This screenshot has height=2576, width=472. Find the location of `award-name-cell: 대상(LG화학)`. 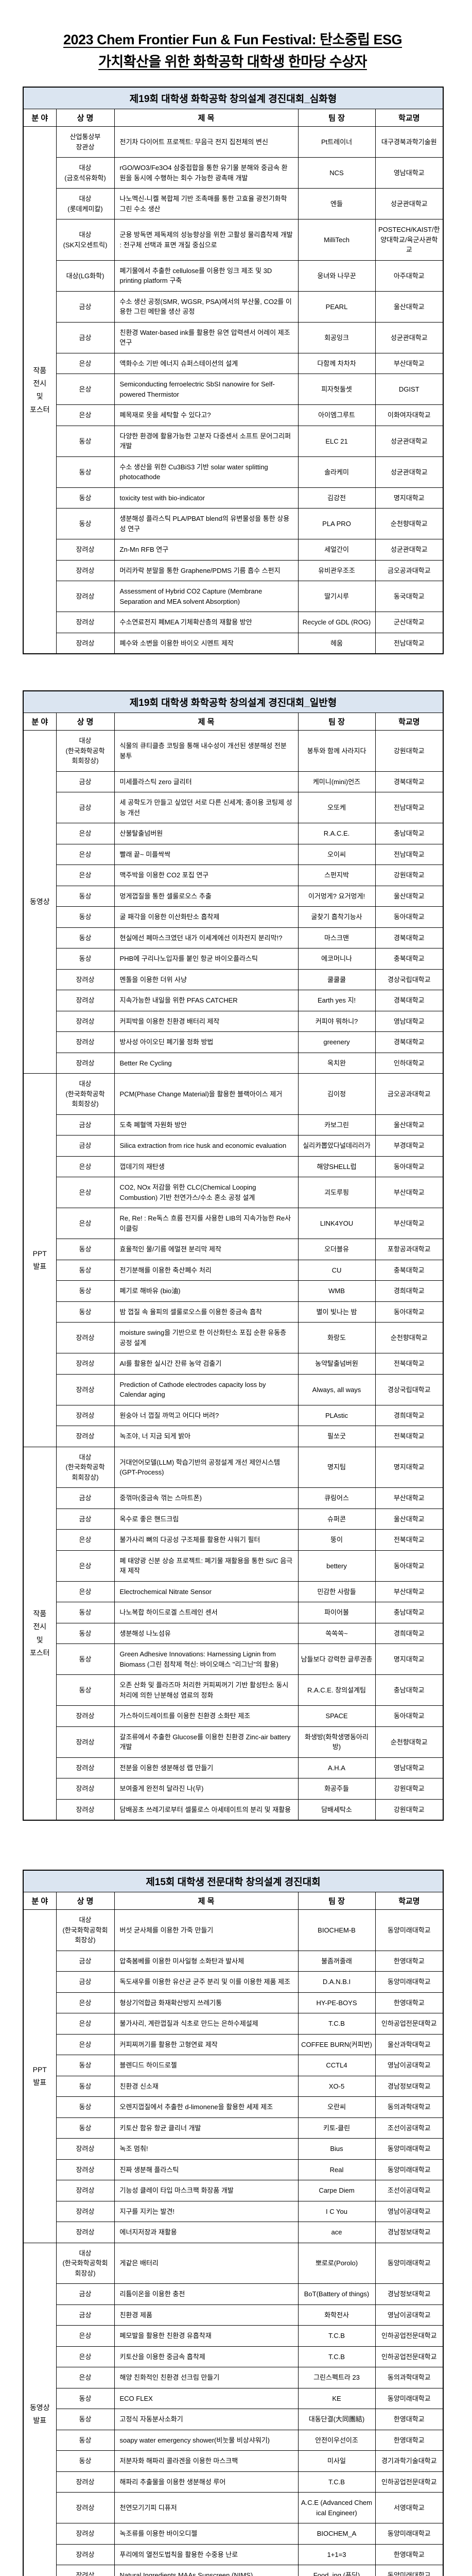

award-name-cell: 대상(LG화학) is located at coordinates (85, 276).